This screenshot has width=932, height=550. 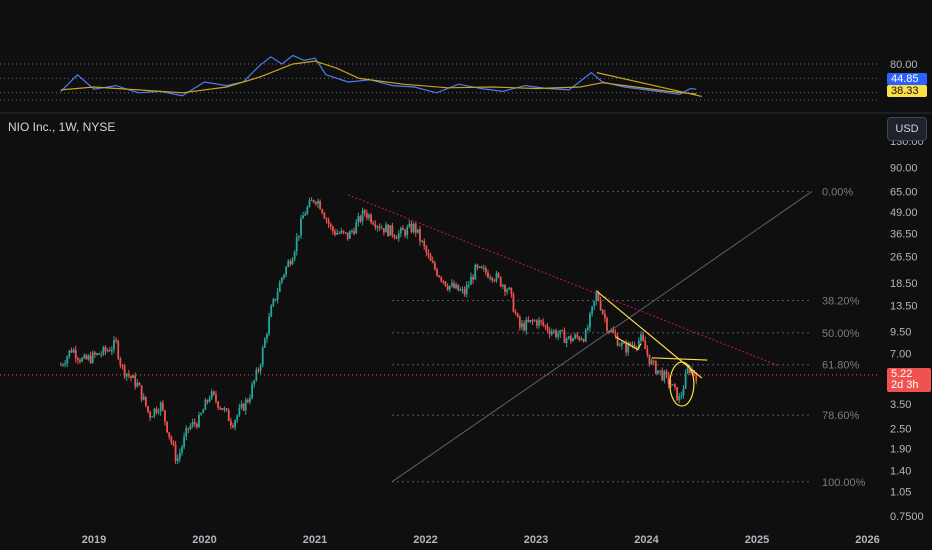 What do you see at coordinates (904, 192) in the screenshot?
I see `price-tick-label: 65.00` at bounding box center [904, 192].